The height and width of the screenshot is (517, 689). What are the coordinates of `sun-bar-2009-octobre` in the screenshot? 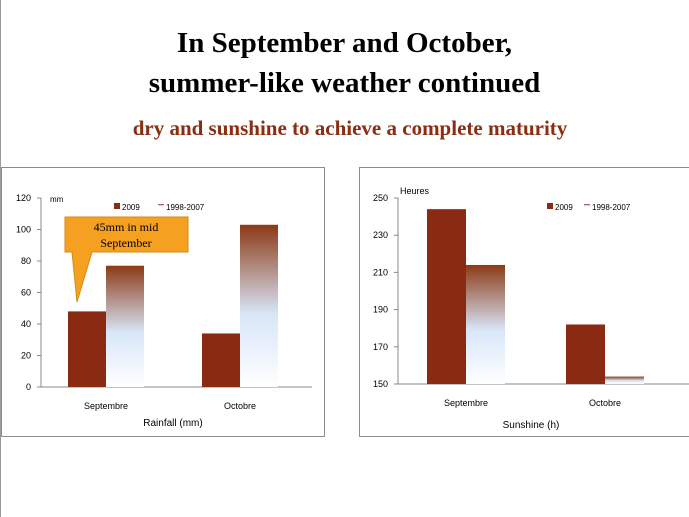 It's located at (585, 354).